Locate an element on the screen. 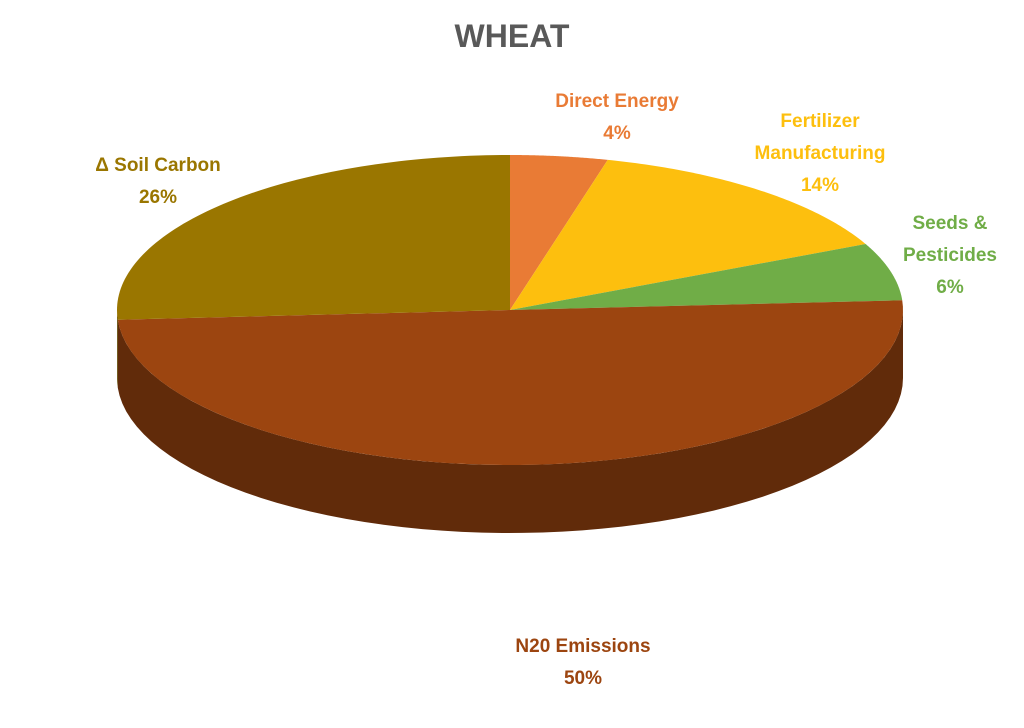 This screenshot has height=728, width=1024. slice-percent: 50% is located at coordinates (583, 678).